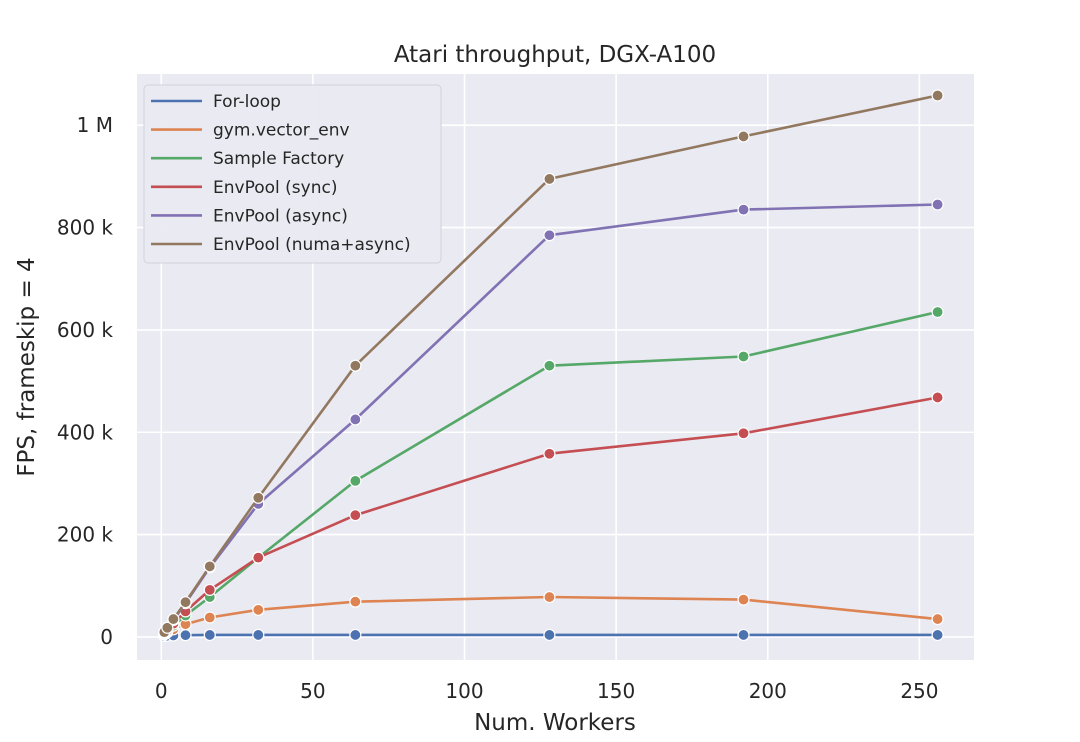  What do you see at coordinates (768, 691) in the screenshot?
I see `x-tick-label: 200` at bounding box center [768, 691].